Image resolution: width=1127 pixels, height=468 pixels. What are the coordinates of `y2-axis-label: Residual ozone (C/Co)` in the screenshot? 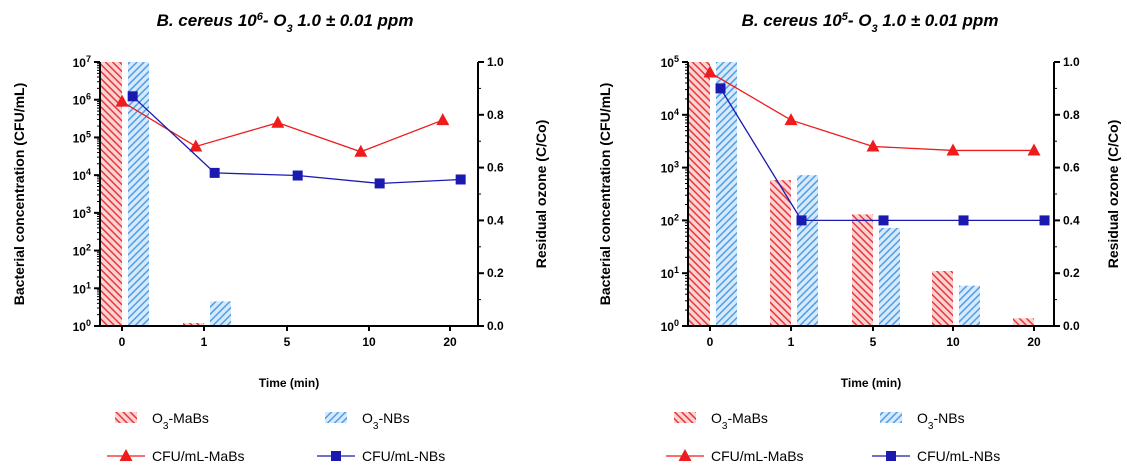 It's located at (541, 194).